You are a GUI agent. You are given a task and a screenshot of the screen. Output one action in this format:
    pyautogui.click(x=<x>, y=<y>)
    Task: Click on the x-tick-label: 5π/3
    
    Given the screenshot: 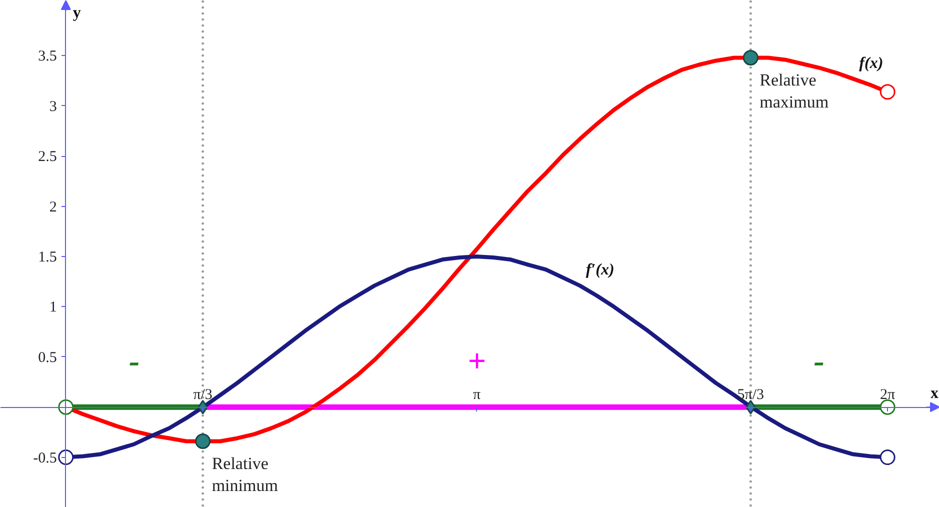 What is the action you would take?
    pyautogui.click(x=750, y=395)
    